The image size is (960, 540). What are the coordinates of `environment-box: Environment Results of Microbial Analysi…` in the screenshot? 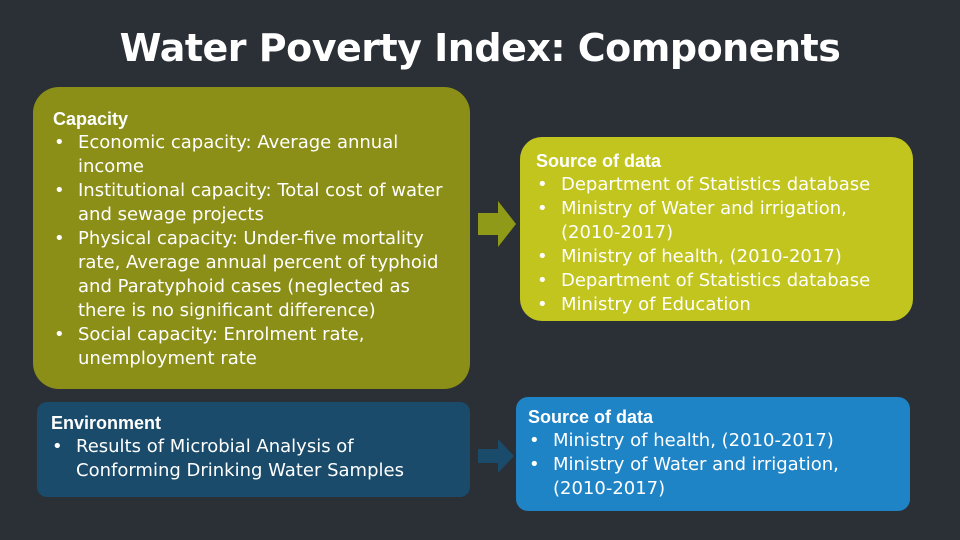 It's located at (253, 449).